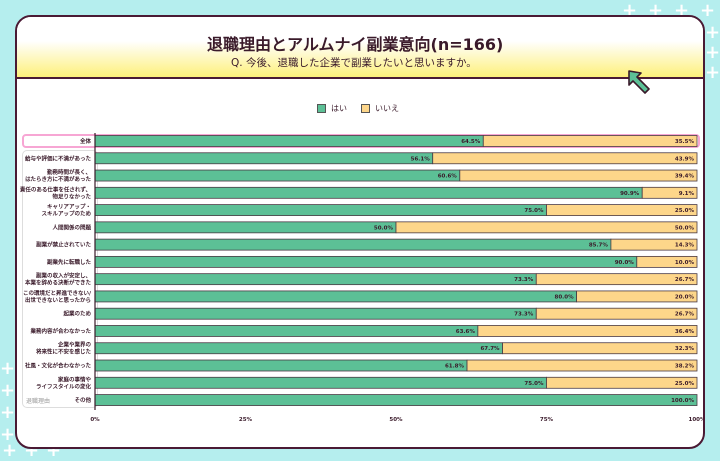 Image resolution: width=720 pixels, height=461 pixels. Describe the element at coordinates (63, 245) in the screenshot. I see `category-label: 副業が禁止されていた` at that location.